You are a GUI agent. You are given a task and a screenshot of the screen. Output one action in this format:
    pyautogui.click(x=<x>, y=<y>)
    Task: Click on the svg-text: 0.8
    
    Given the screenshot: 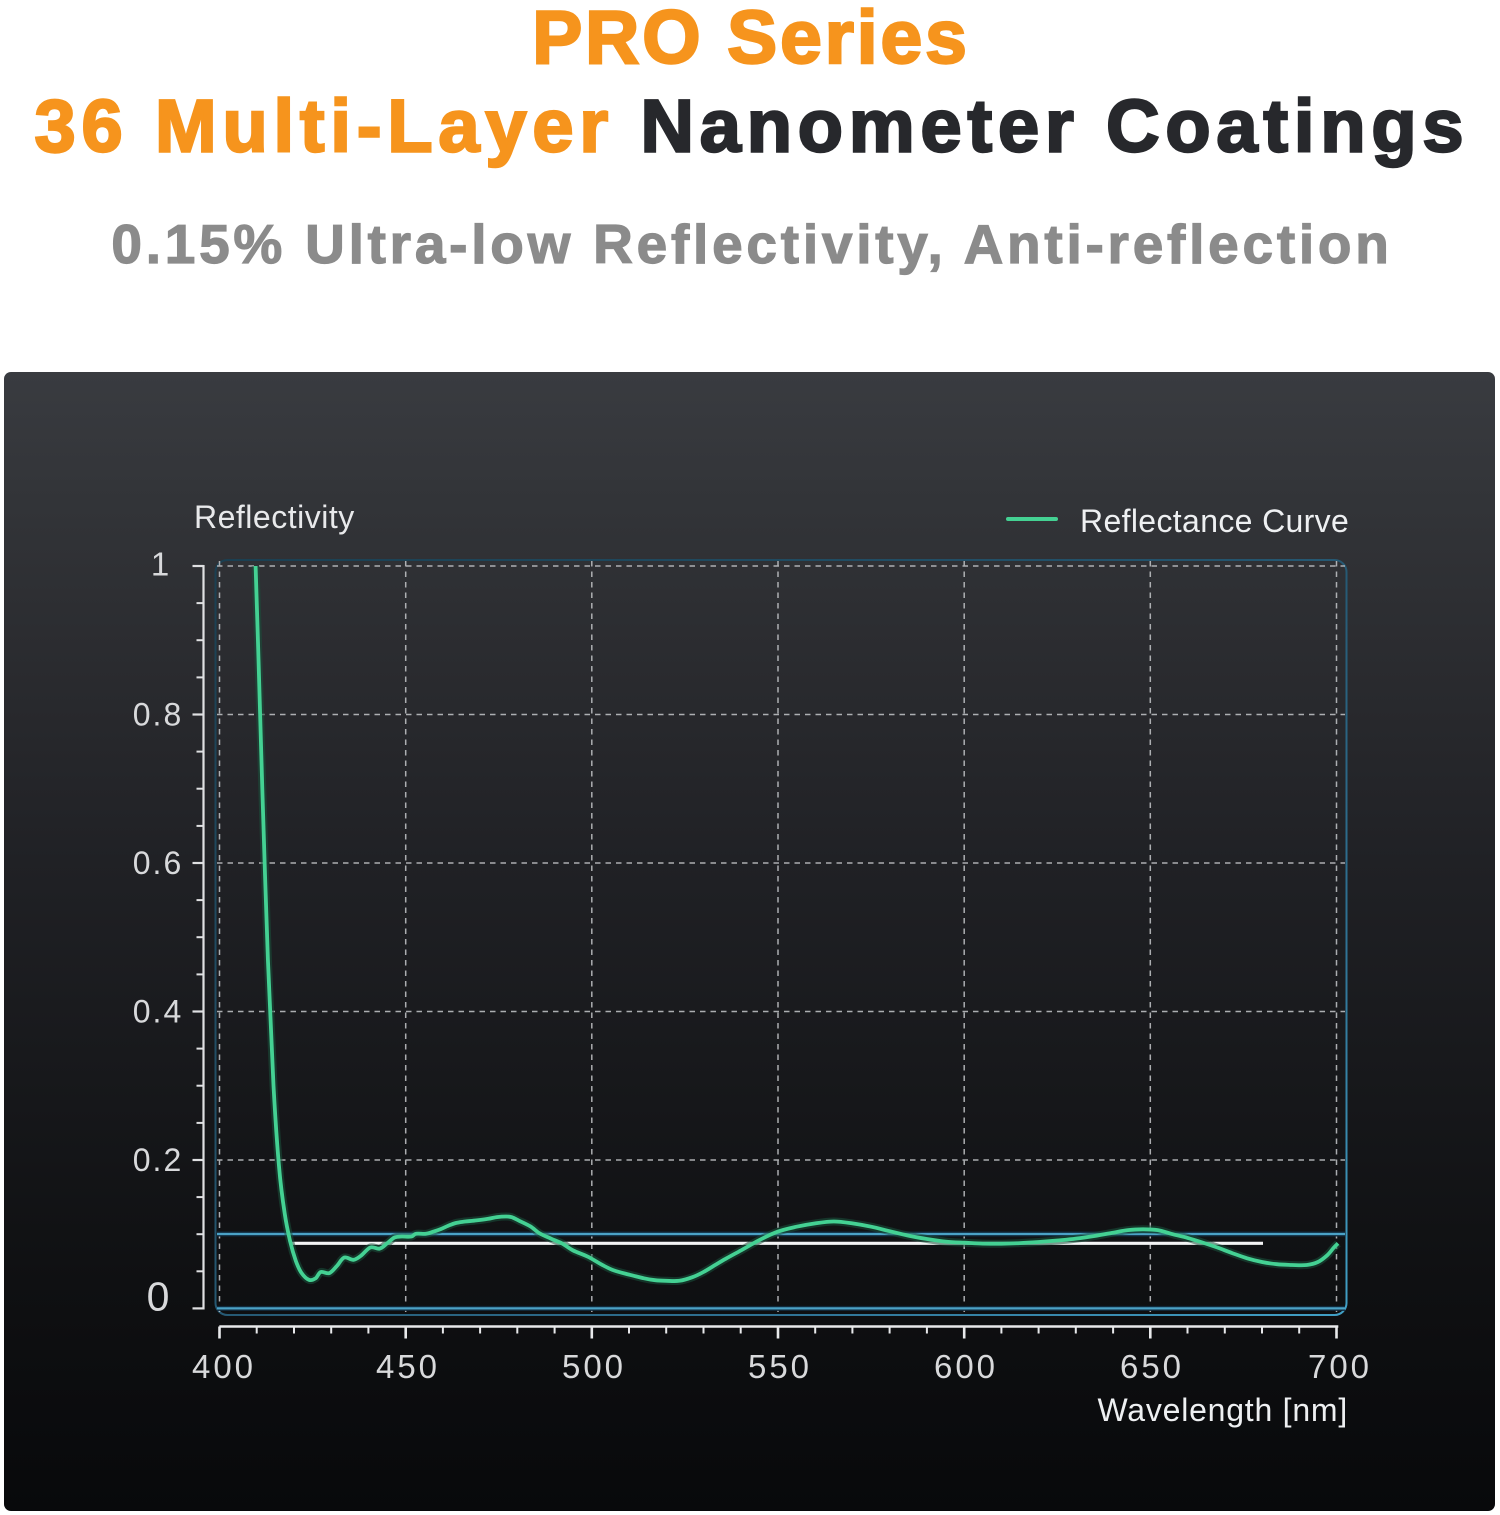 What is the action you would take?
    pyautogui.click(x=158, y=715)
    